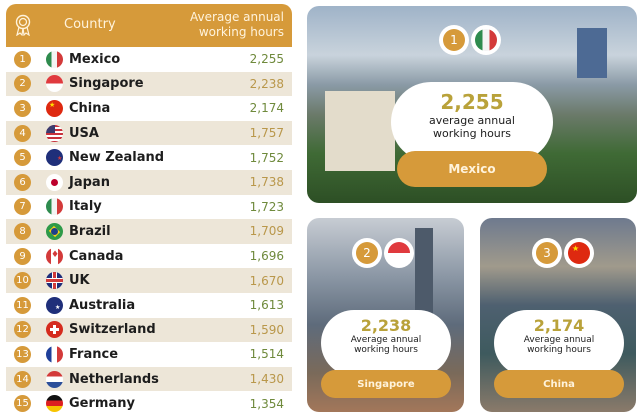 This screenshot has height=416, width=640. What do you see at coordinates (114, 379) in the screenshot?
I see `country-name: Netherlands` at bounding box center [114, 379].